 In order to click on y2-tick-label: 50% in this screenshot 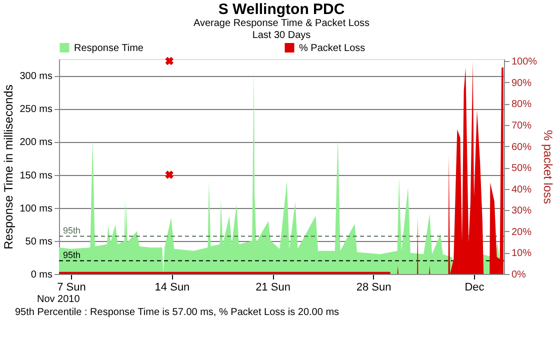, I will do `click(522, 168)`.